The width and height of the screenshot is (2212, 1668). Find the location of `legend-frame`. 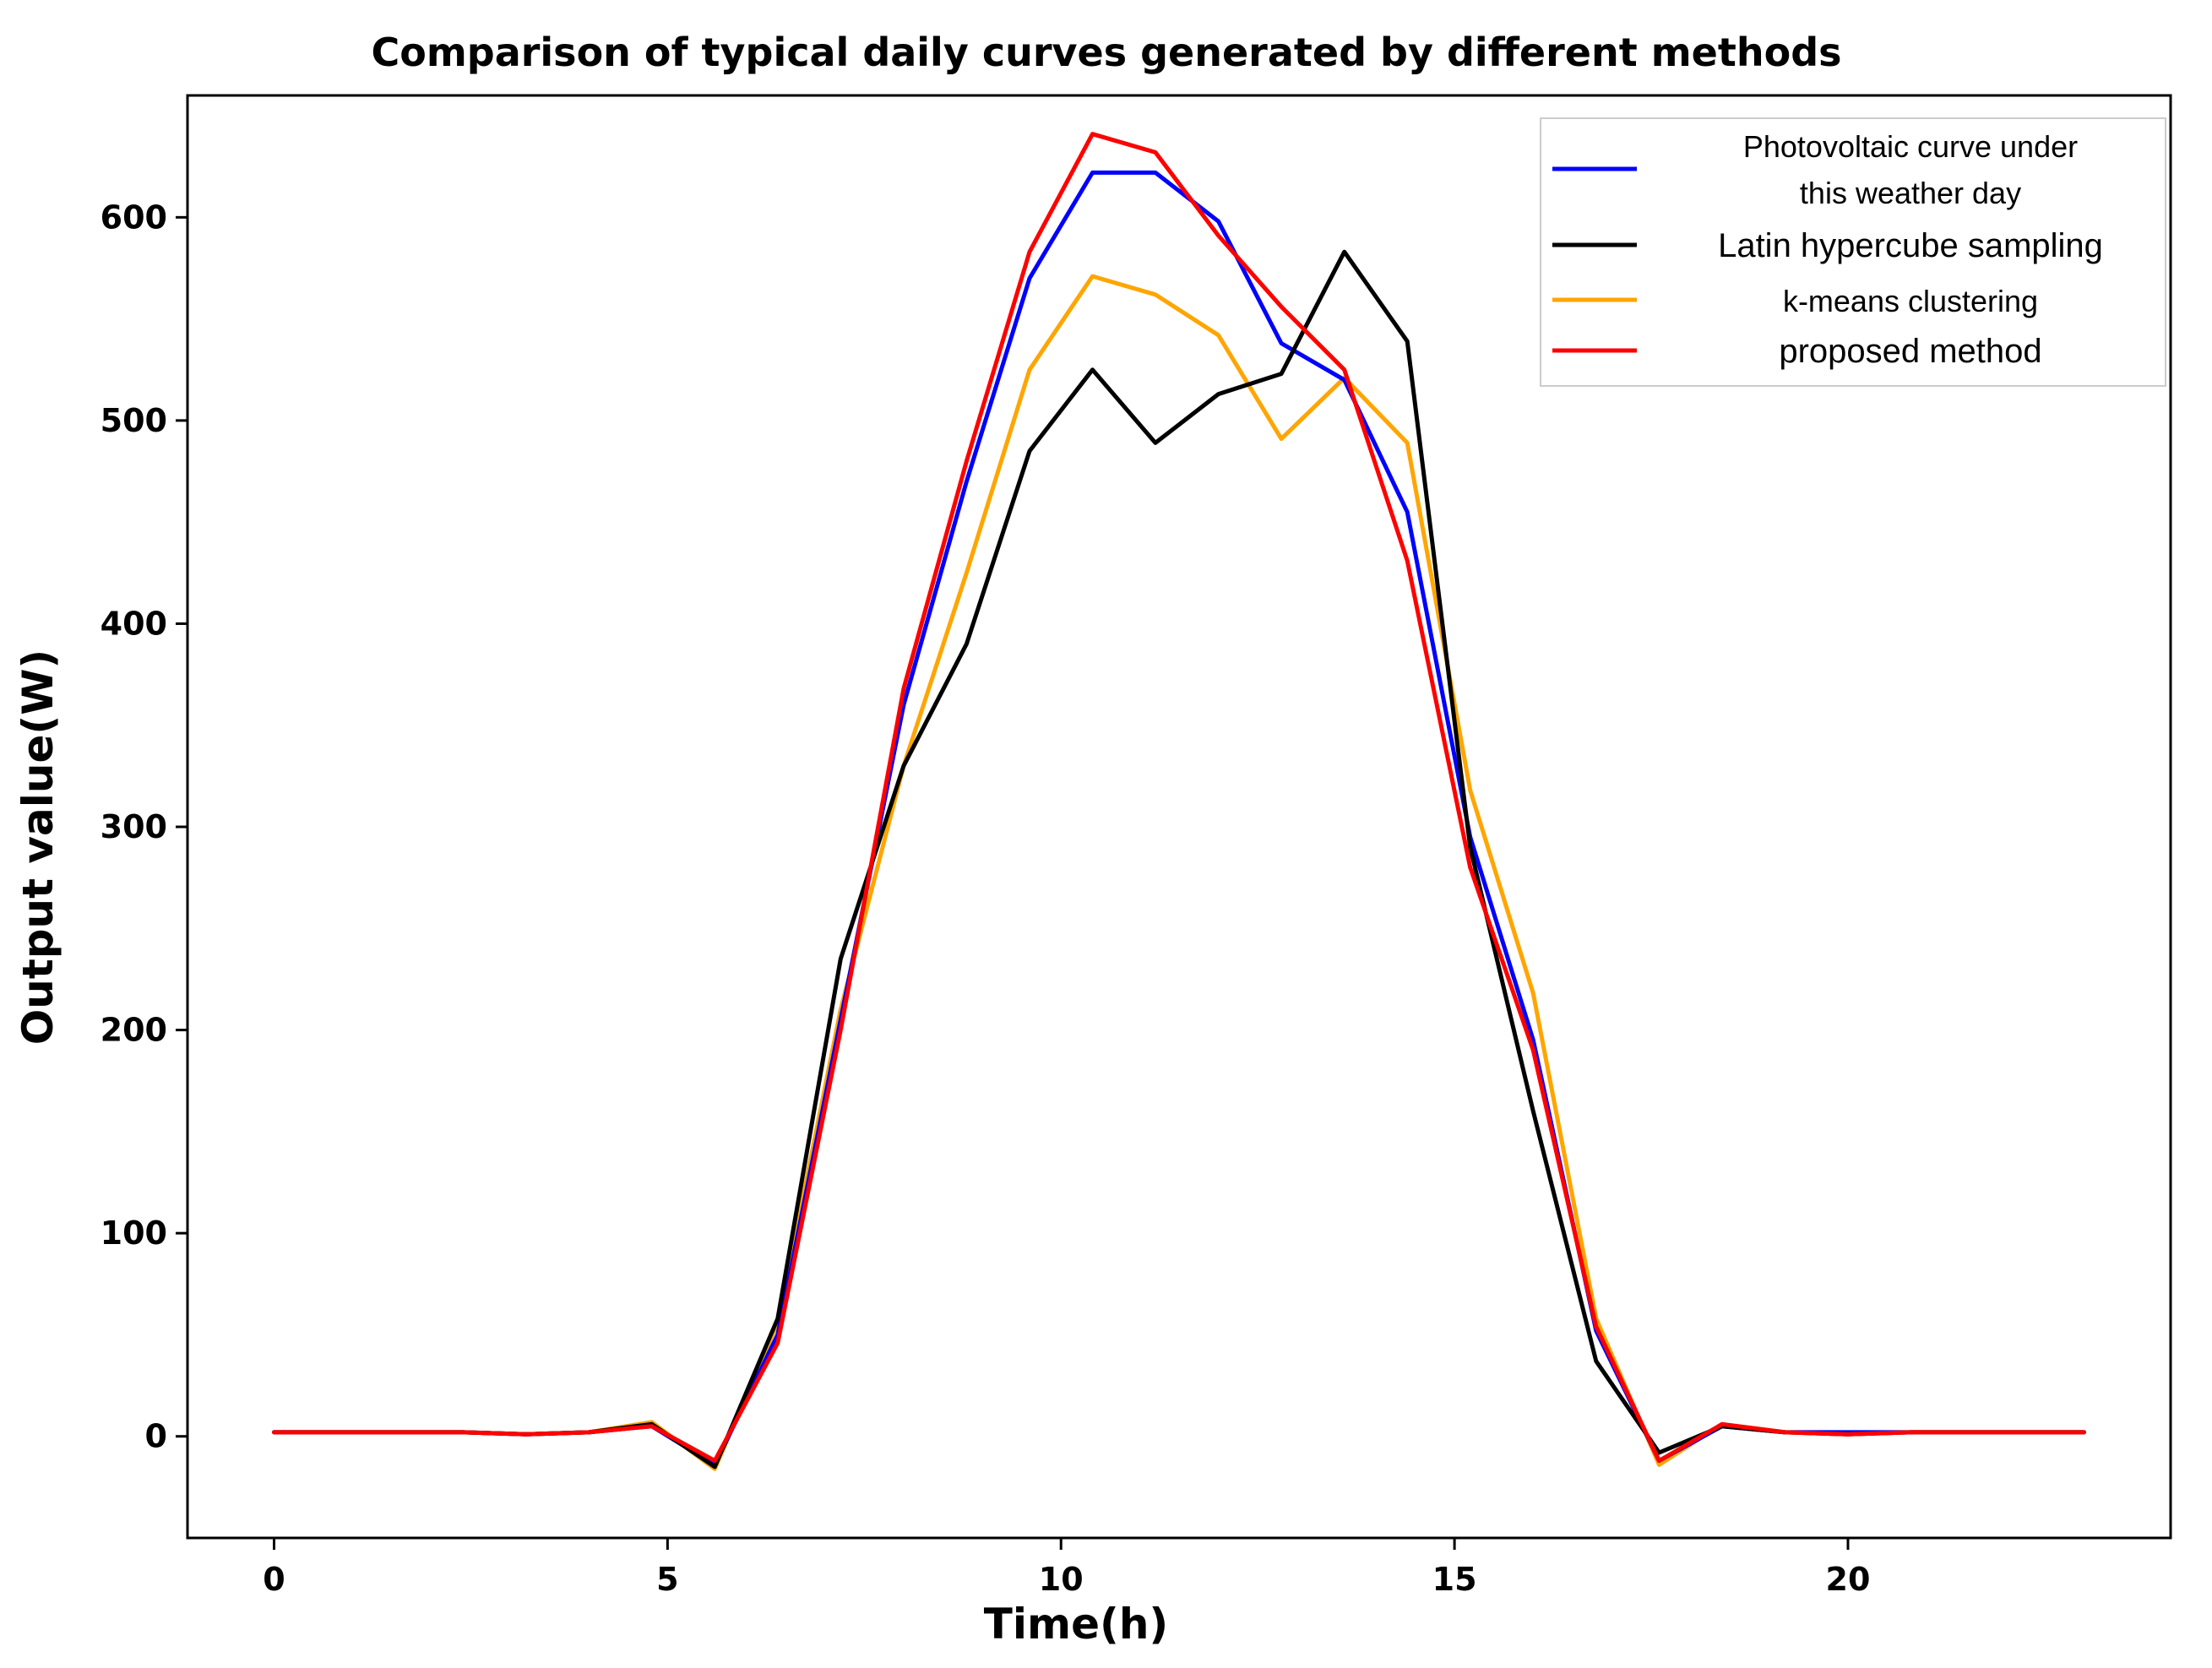

legend-frame is located at coordinates (1853, 252).